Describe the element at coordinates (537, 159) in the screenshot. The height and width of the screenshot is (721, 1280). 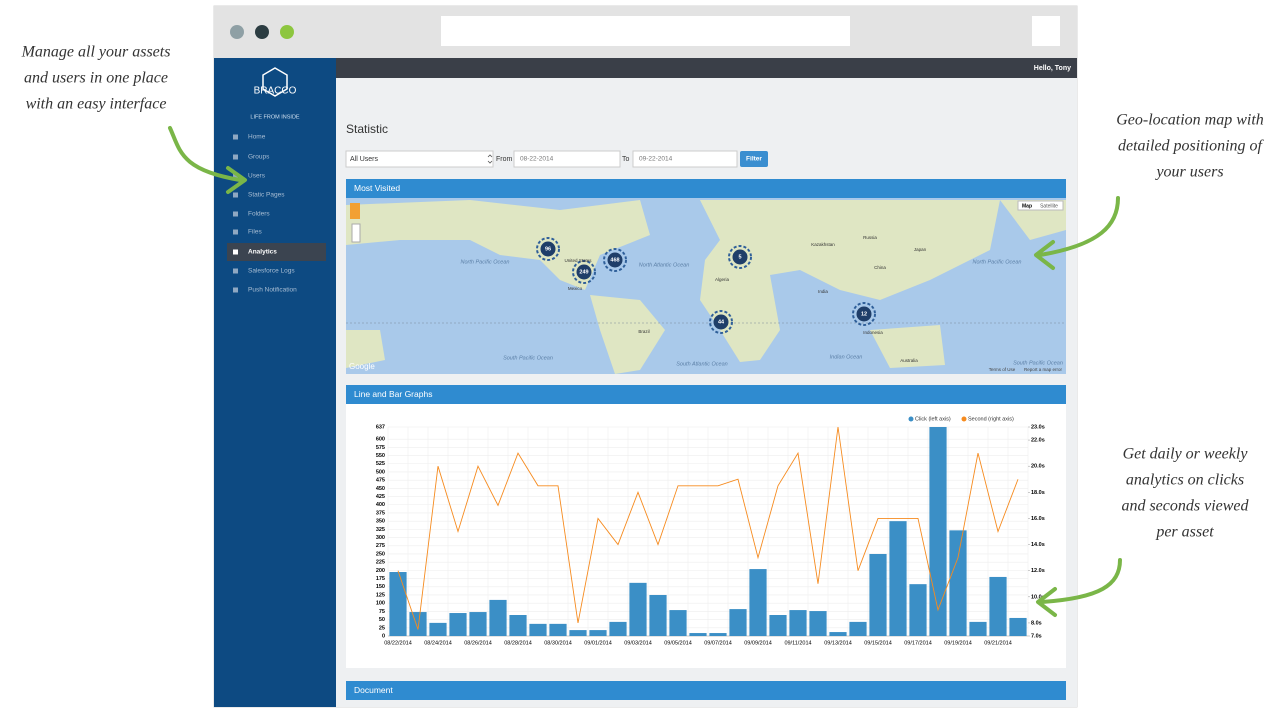
I see `from-date: 08-22-2014` at that location.